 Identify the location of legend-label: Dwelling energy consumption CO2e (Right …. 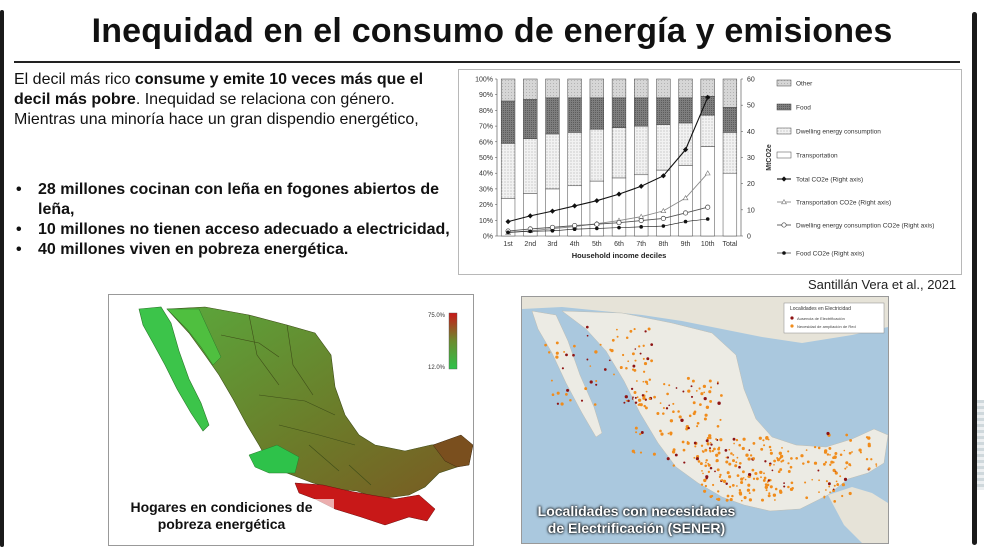
(865, 226).